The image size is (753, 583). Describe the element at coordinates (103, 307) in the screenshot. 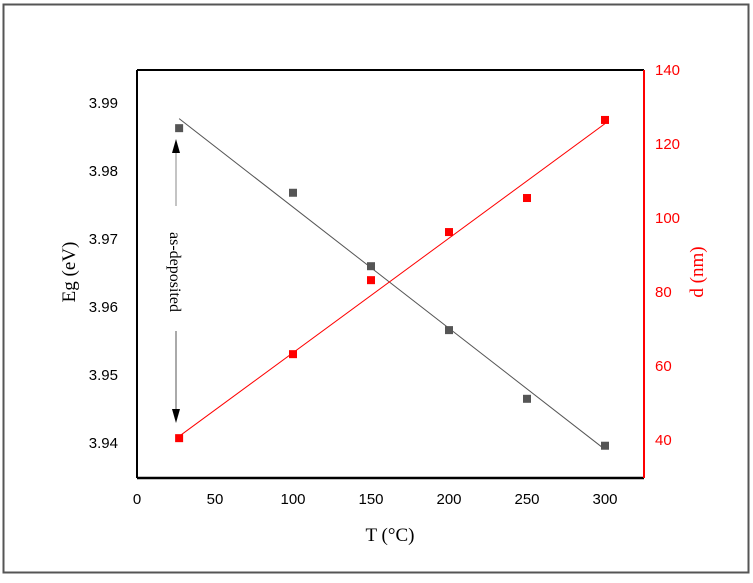

I see `left-y-tick-label: 3.96` at that location.